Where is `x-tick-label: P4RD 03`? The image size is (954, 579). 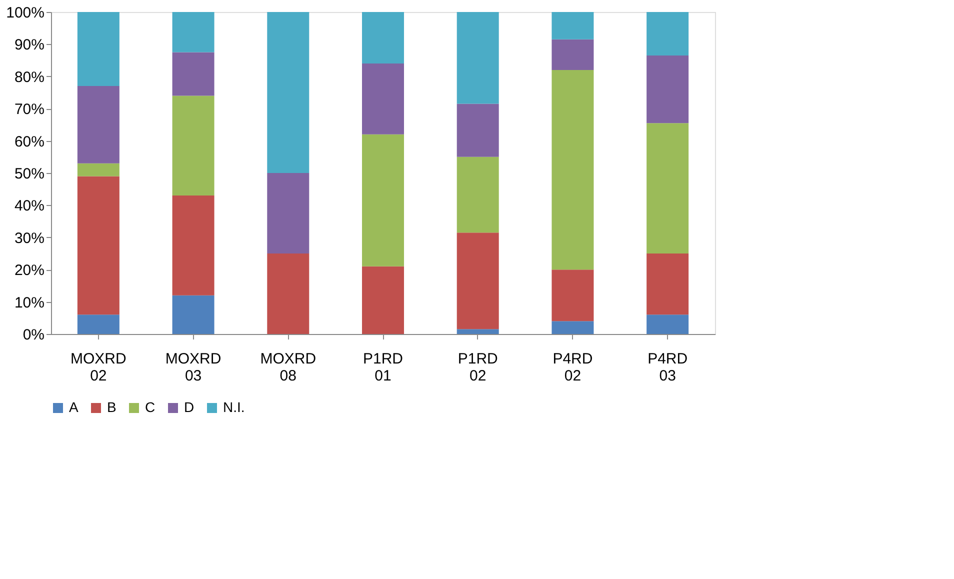
x-tick-label: P4RD 03 is located at coordinates (668, 367).